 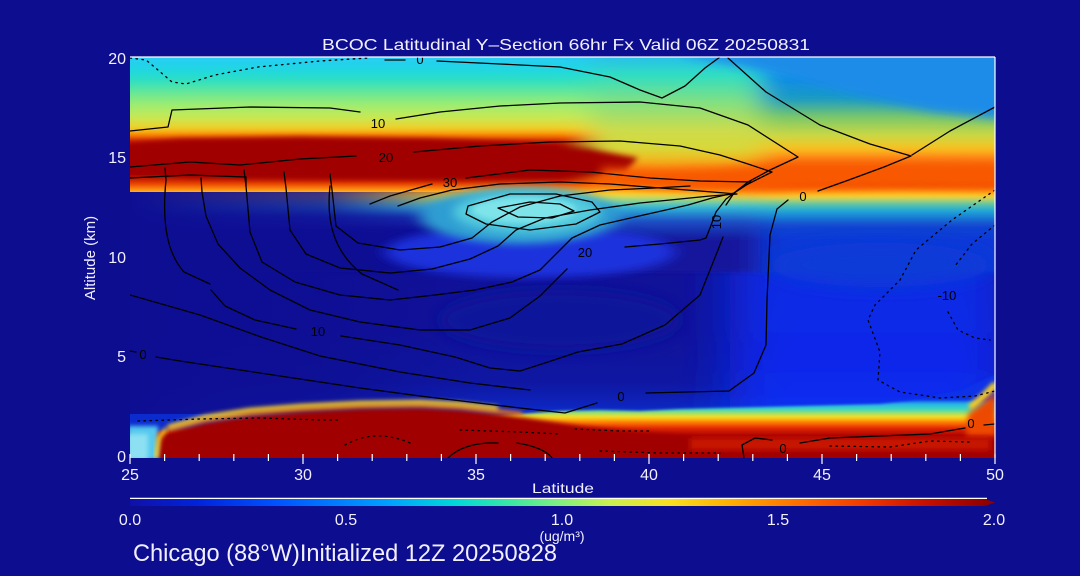 What do you see at coordinates (121, 357) in the screenshot?
I see `svg-text: 5` at bounding box center [121, 357].